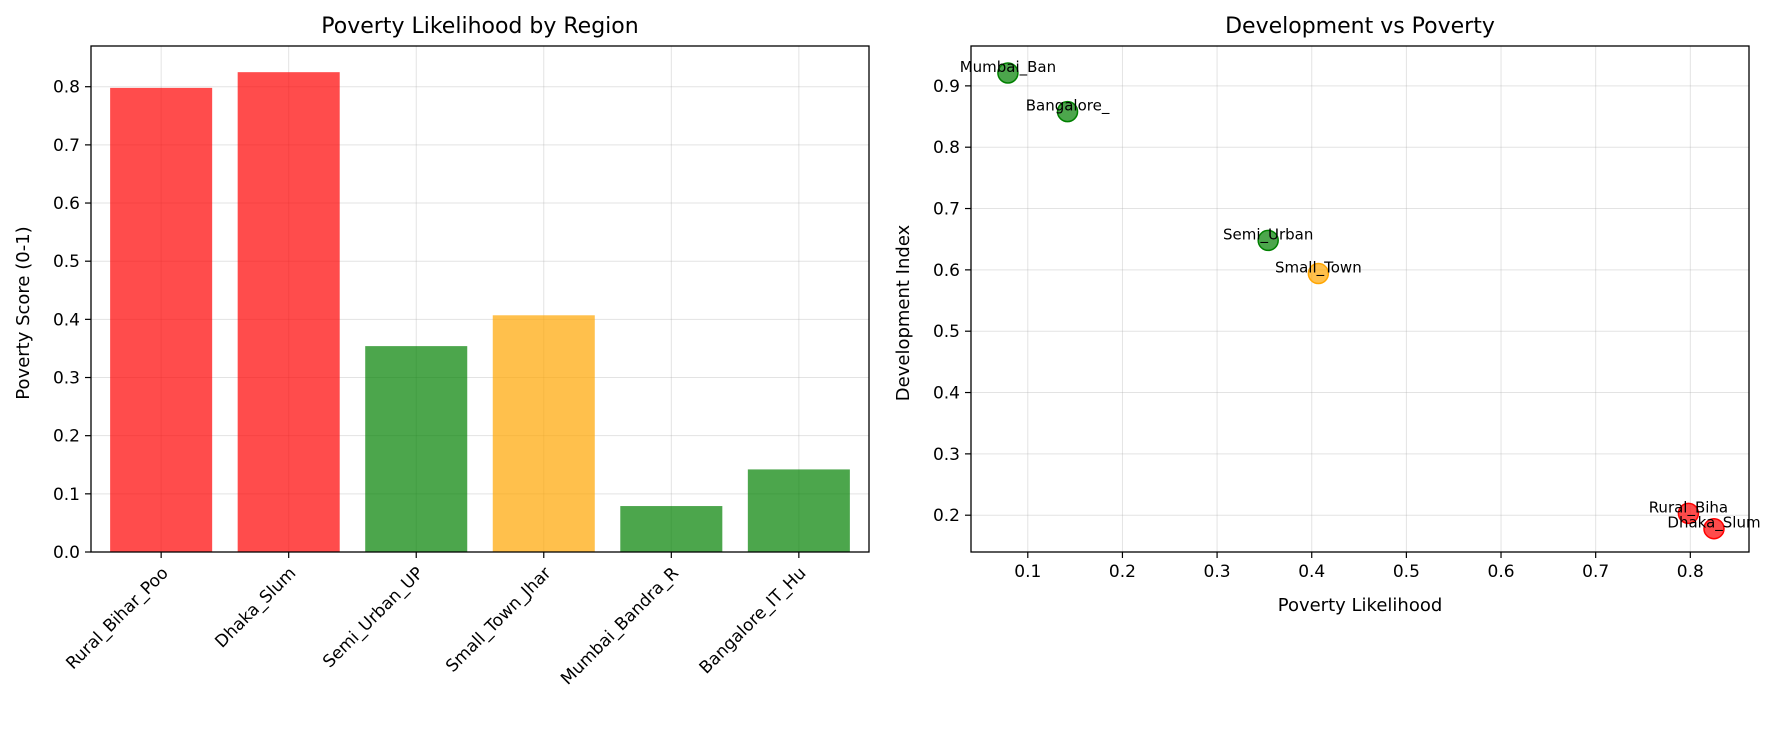 Image resolution: width=1777 pixels, height=732 pixels. I want to click on scatter-chart-ylabel: Development Index, so click(903, 312).